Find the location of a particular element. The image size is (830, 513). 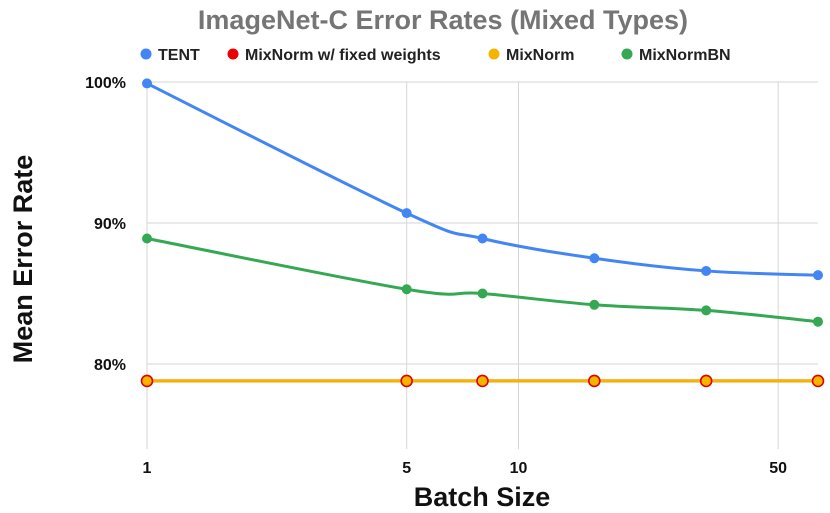

legend-item: MixNorm w/ fixed weights is located at coordinates (334, 55).